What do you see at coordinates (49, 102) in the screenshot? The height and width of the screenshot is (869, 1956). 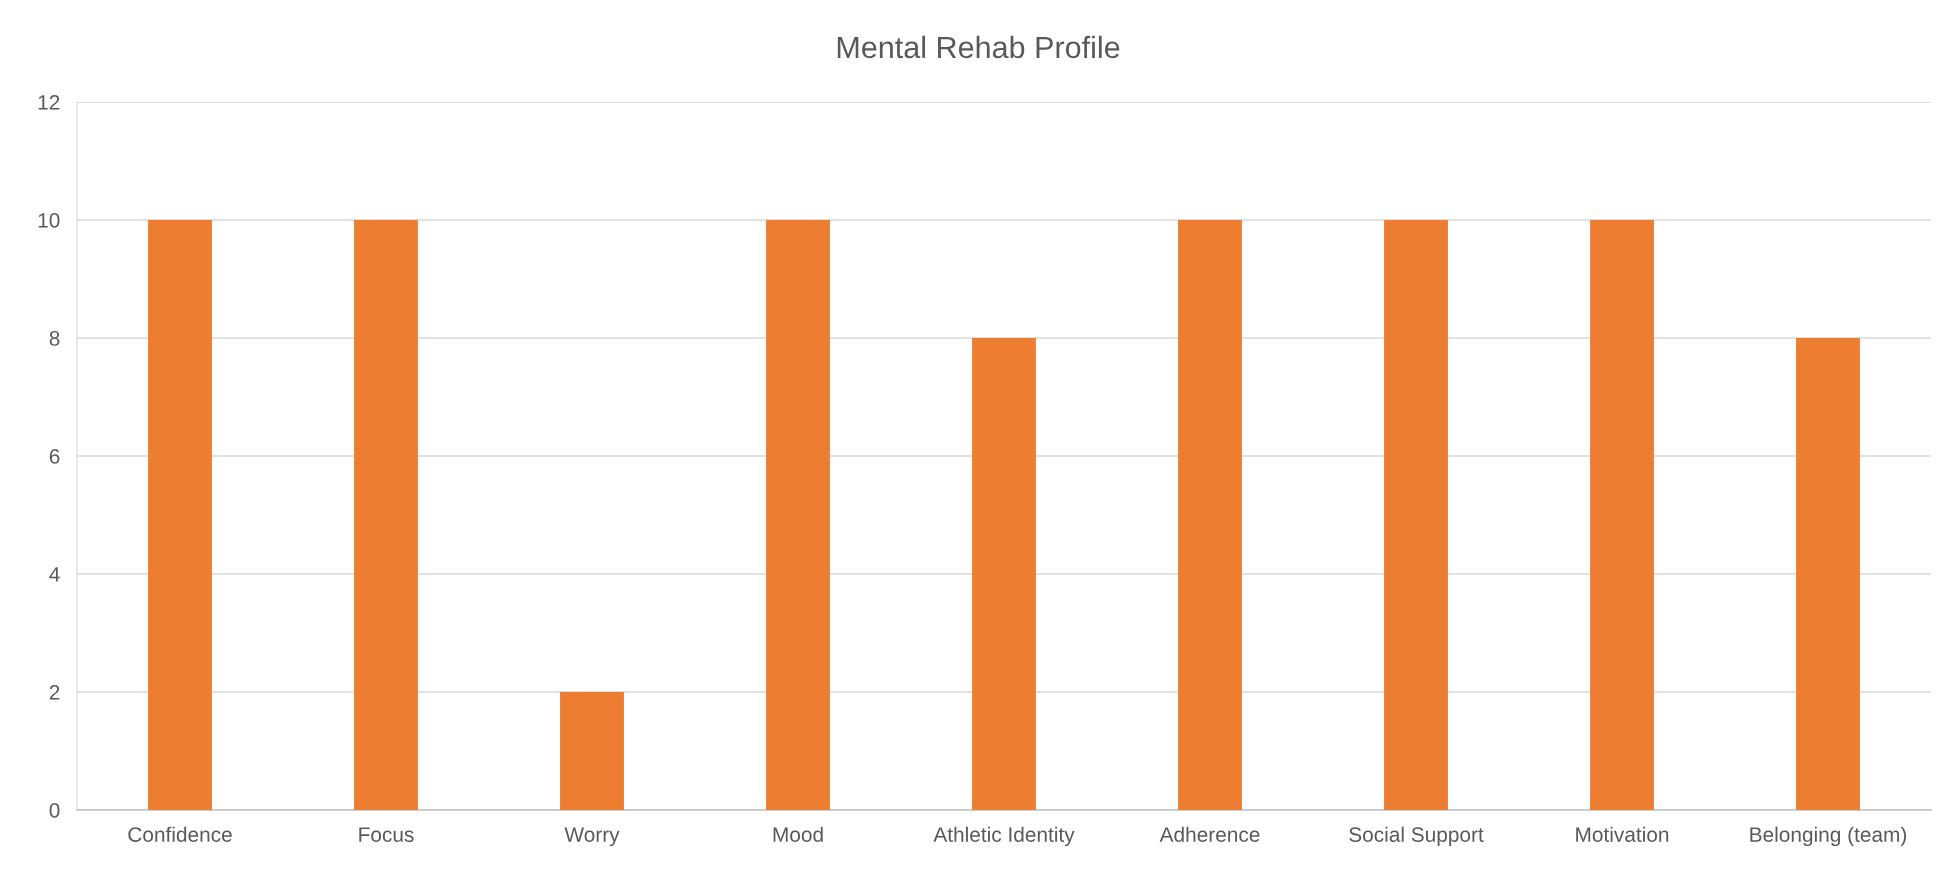 I see `y-tick-label: 12` at bounding box center [49, 102].